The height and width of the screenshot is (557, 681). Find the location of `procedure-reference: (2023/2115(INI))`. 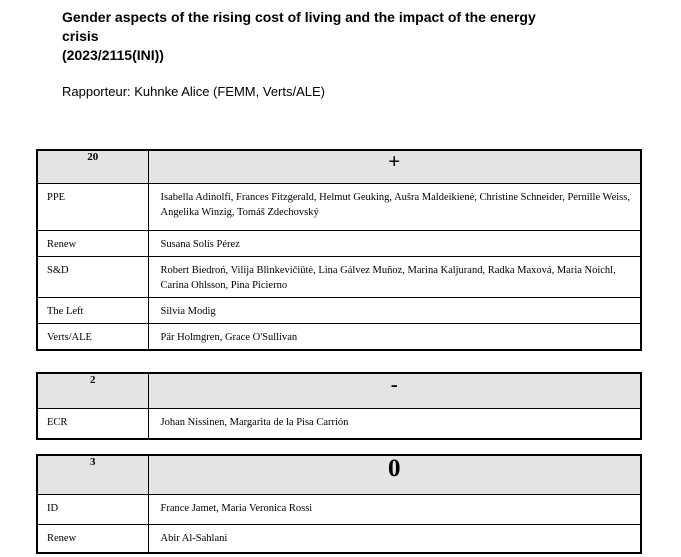

procedure-reference: (2023/2115(INI)) is located at coordinates (113, 55).